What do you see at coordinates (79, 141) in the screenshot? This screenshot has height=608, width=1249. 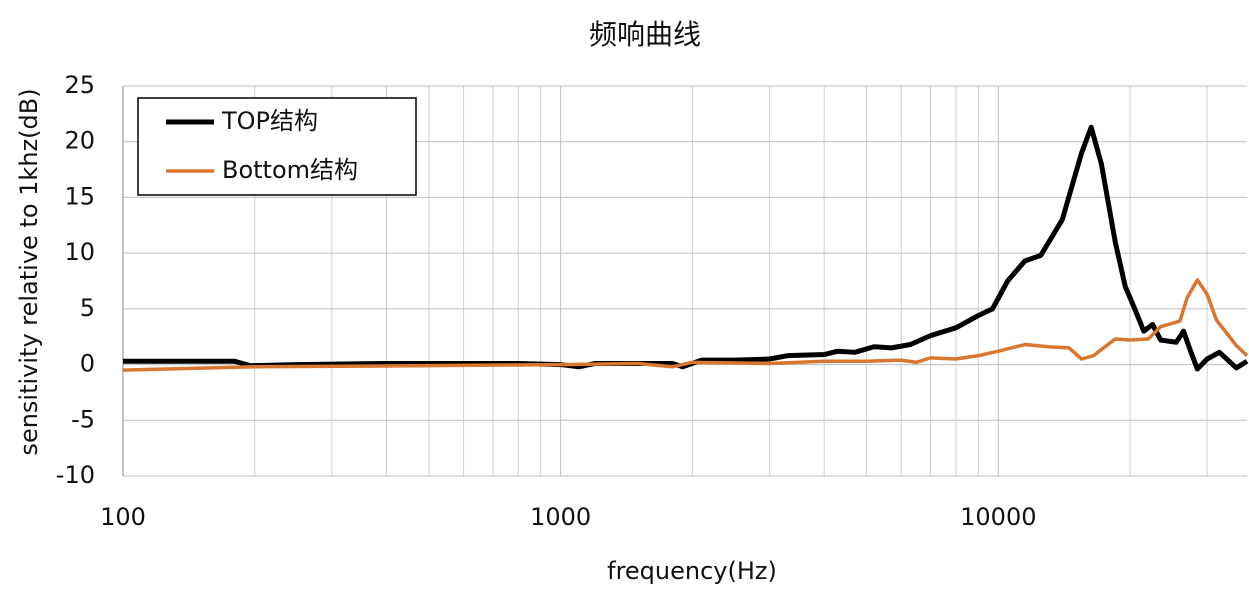 I see `y-tick-label: 20` at bounding box center [79, 141].